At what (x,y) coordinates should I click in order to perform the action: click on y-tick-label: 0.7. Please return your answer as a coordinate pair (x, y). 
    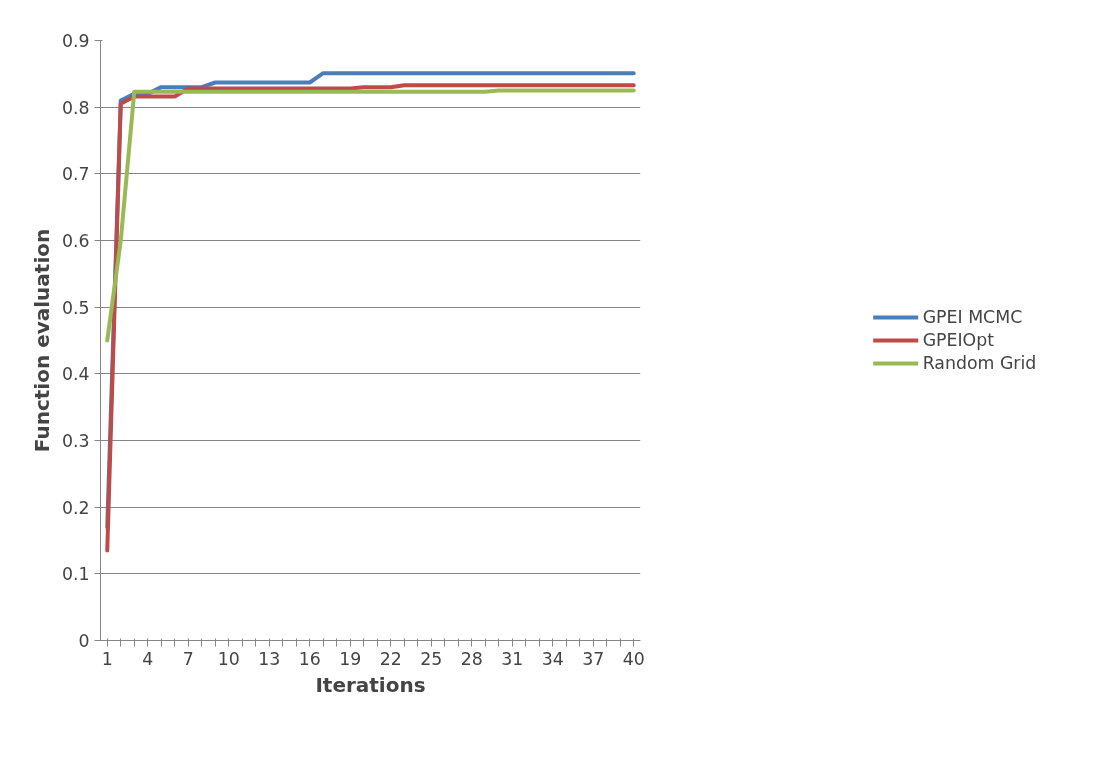
    Looking at the image, I should click on (75, 174).